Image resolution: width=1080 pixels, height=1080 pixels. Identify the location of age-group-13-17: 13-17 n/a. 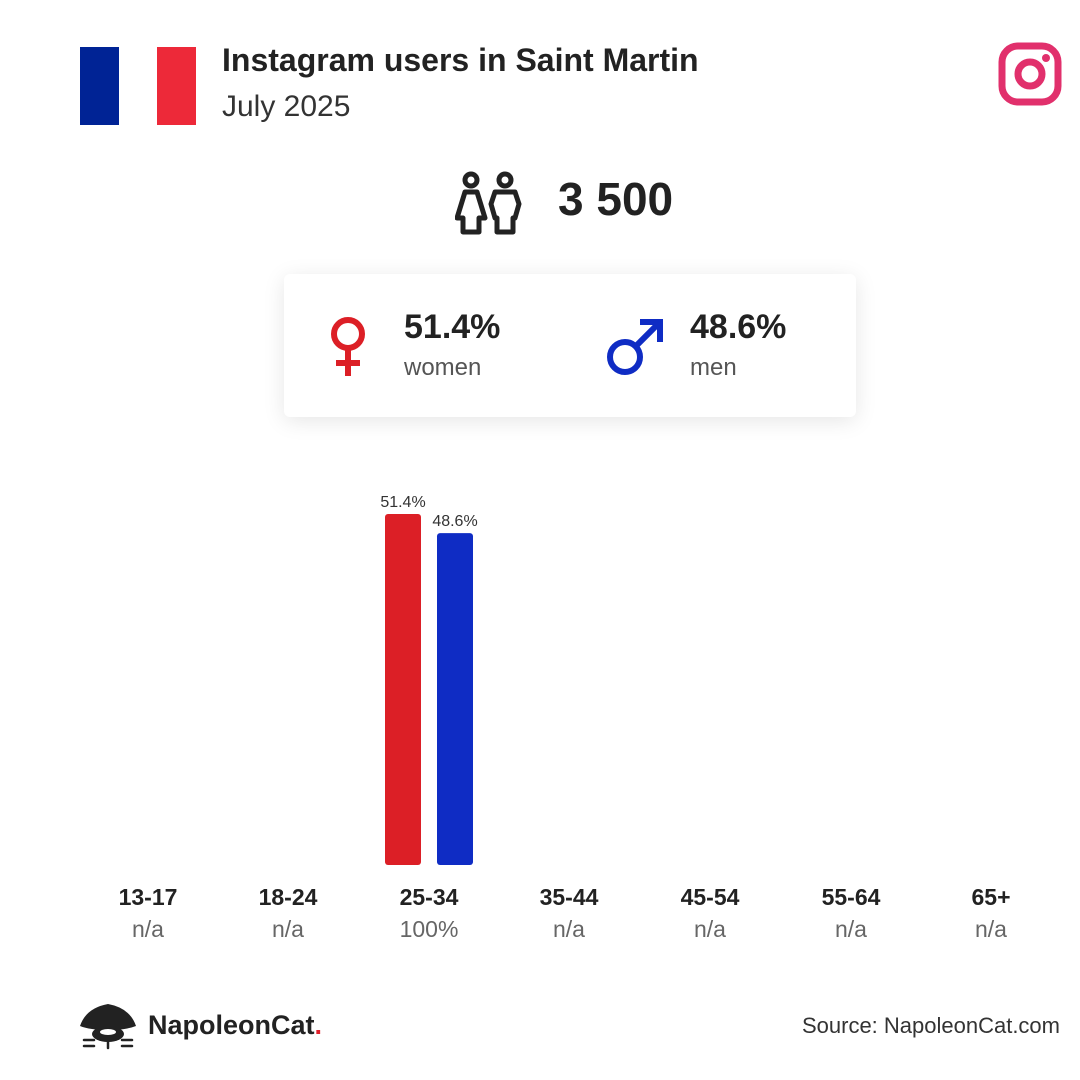
(148, 914).